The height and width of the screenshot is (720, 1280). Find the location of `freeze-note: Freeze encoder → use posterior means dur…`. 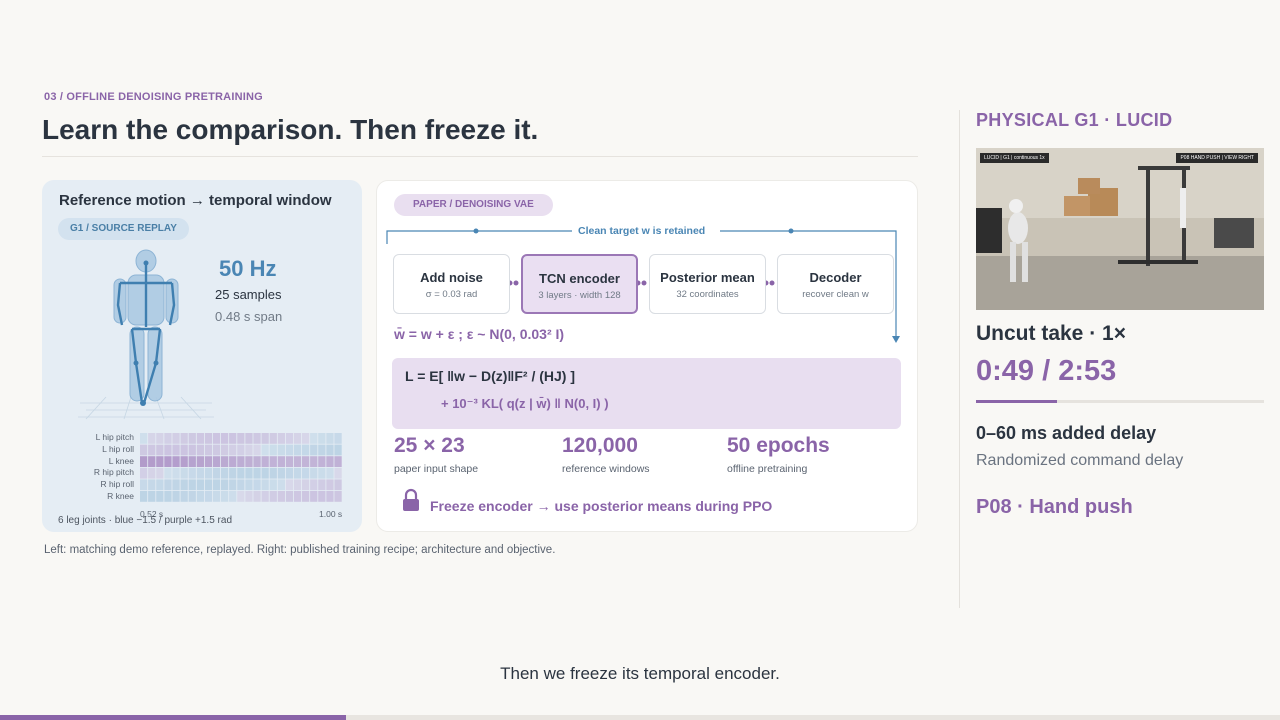

freeze-note: Freeze encoder → use posterior means dur… is located at coordinates (601, 506).